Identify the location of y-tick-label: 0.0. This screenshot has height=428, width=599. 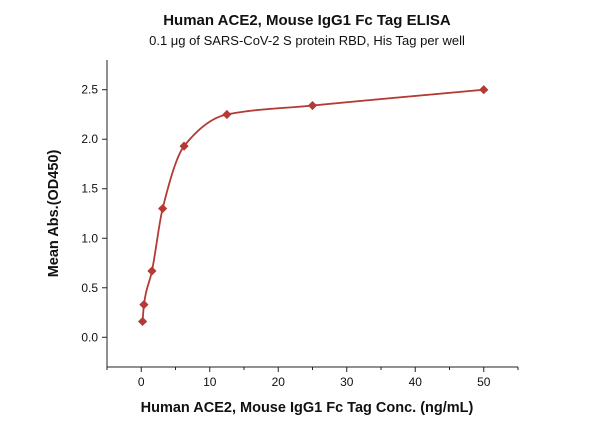
(89, 337).